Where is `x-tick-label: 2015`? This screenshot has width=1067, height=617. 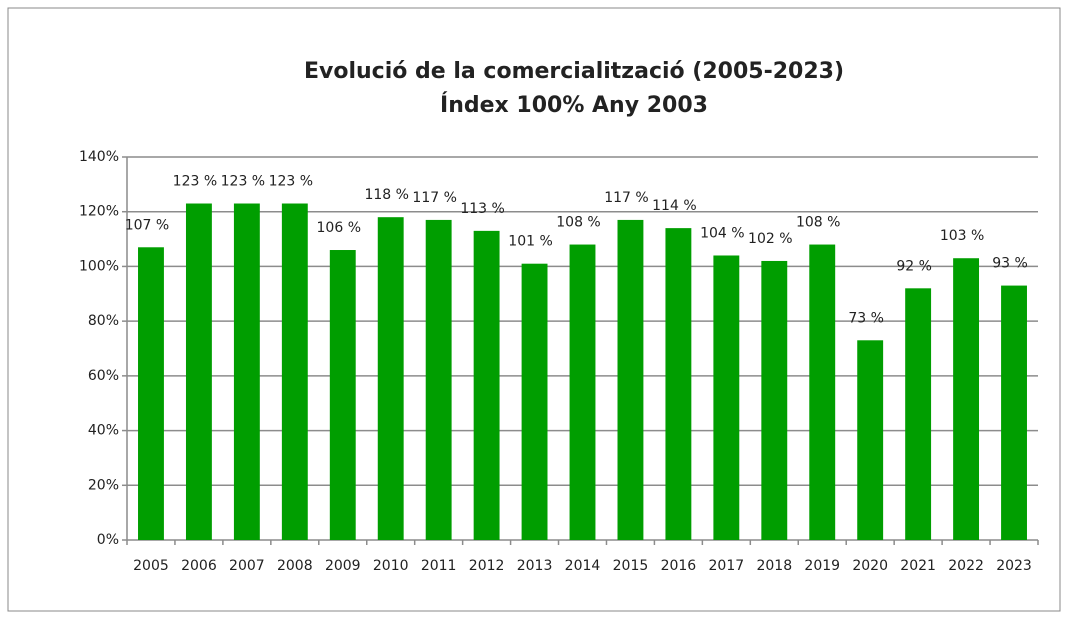 x-tick-label: 2015 is located at coordinates (631, 566).